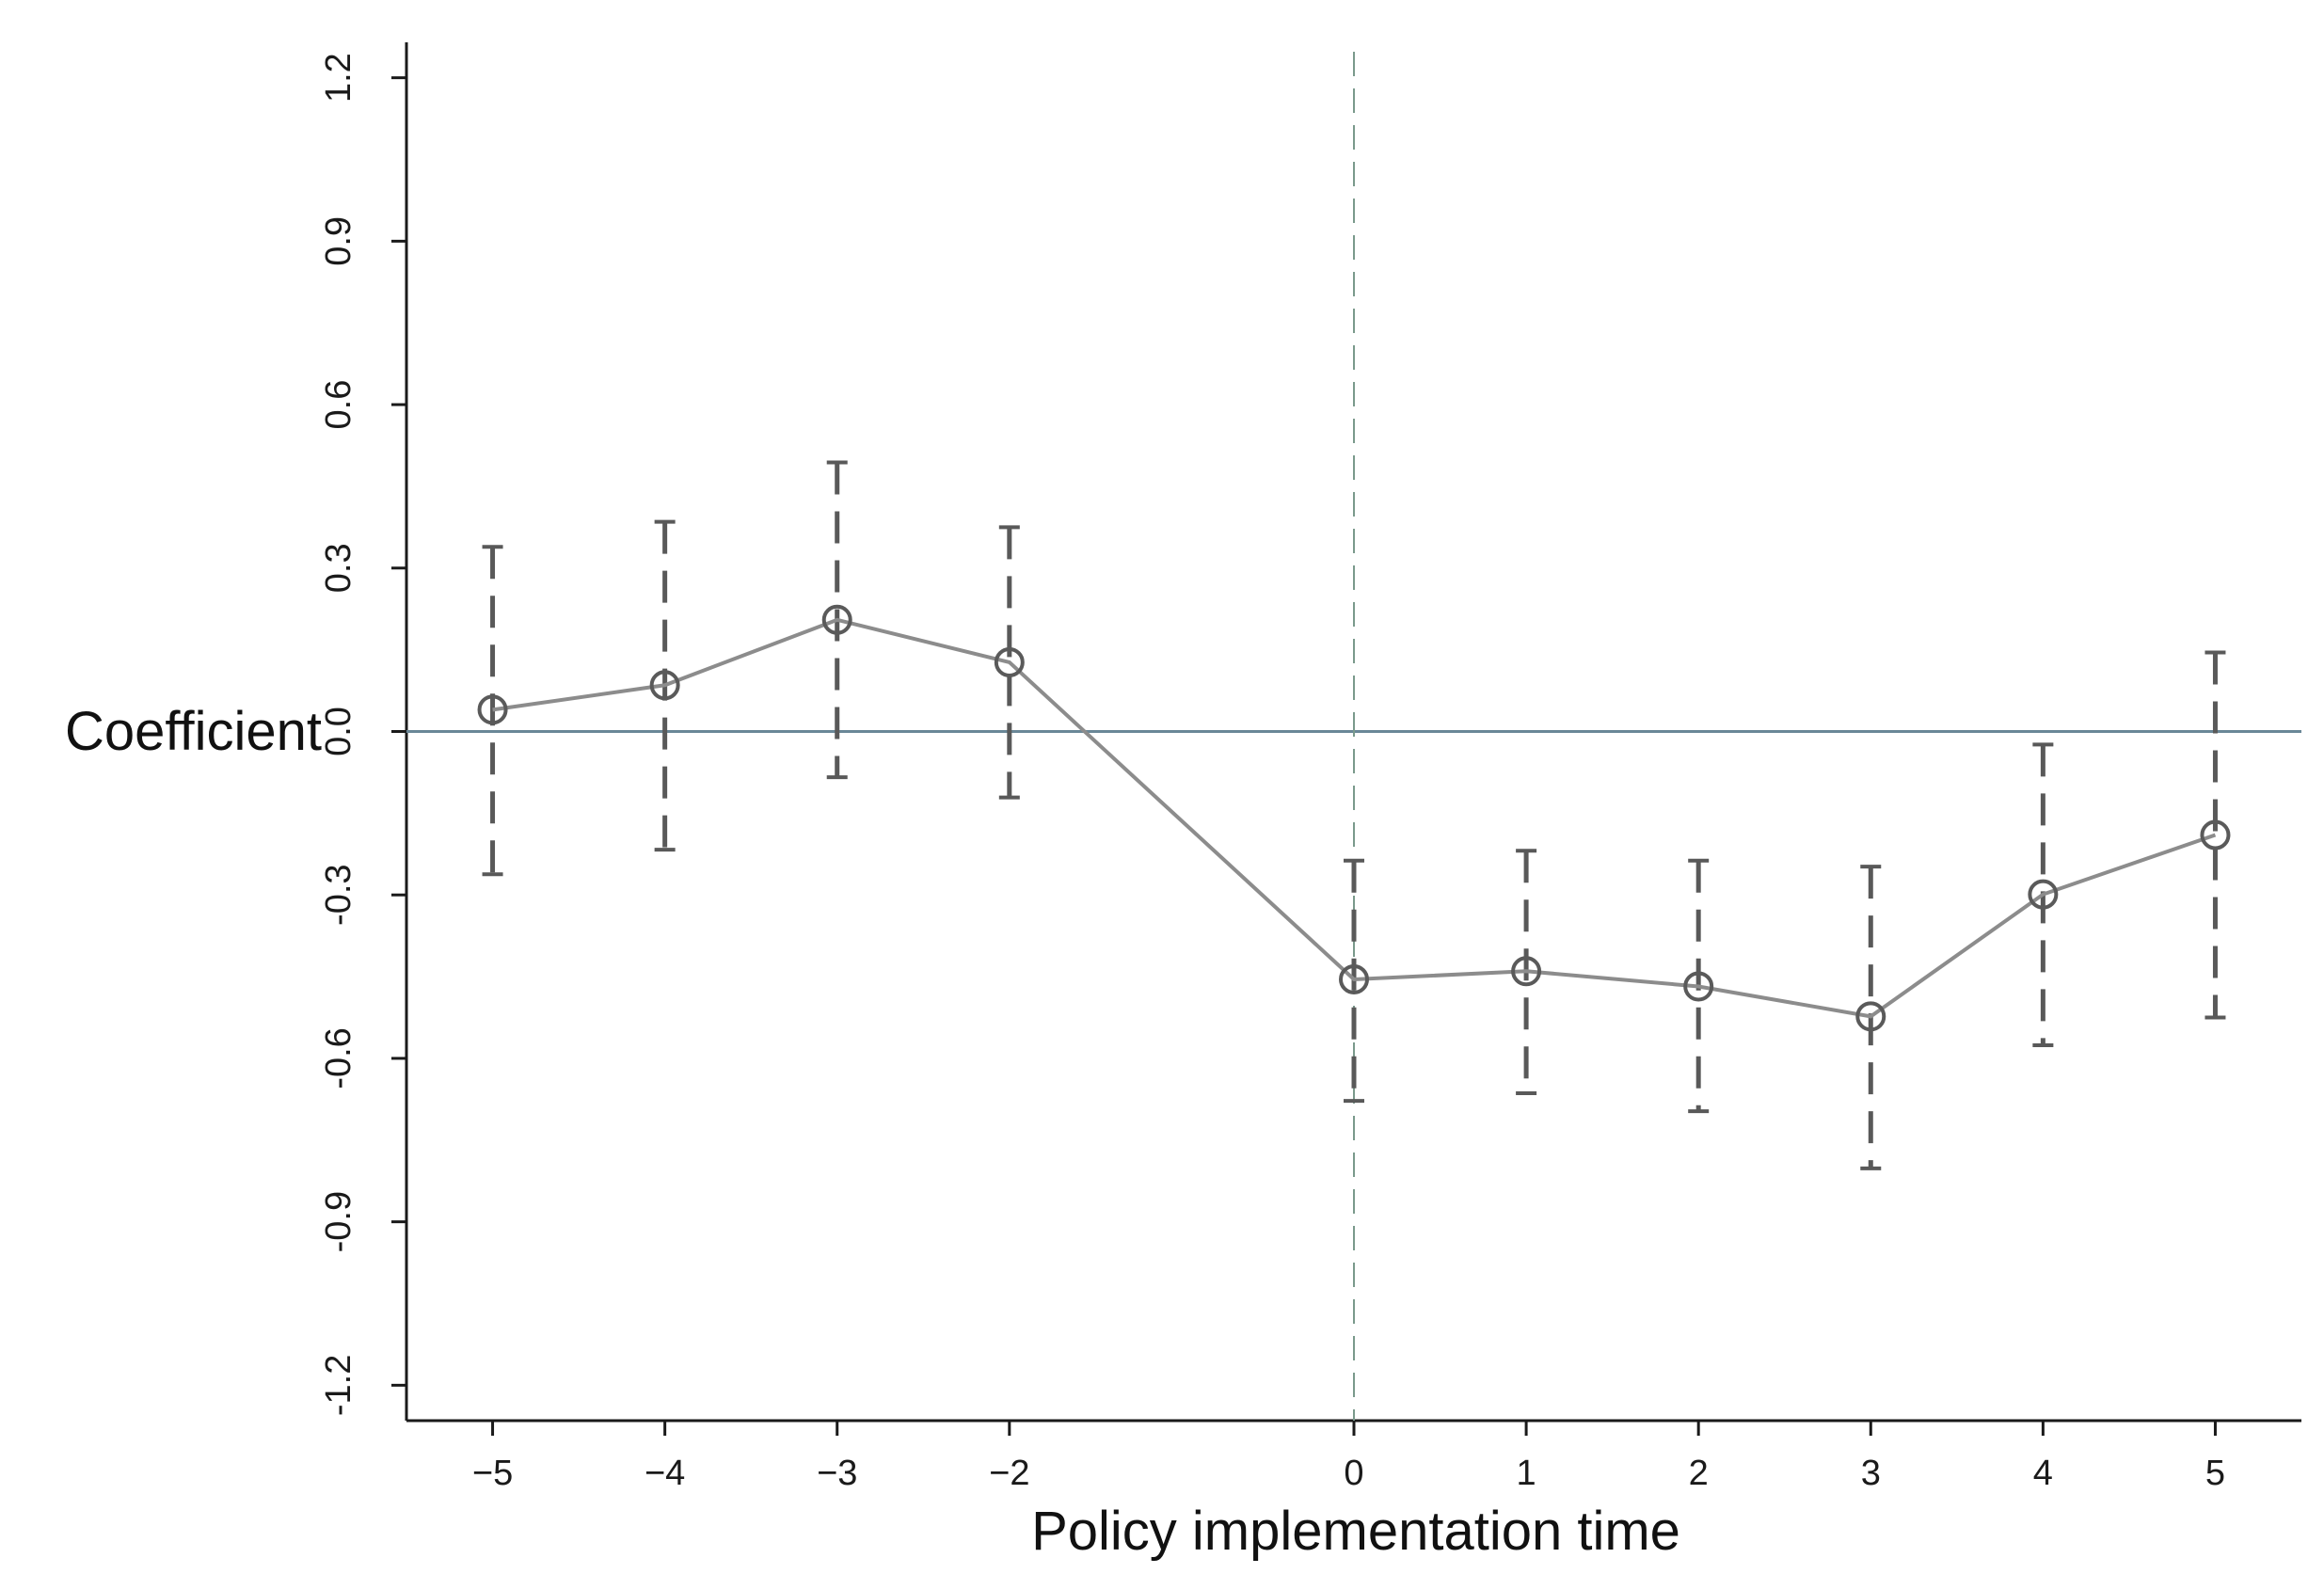  What do you see at coordinates (1353, 1473) in the screenshot?
I see `x-tick-label-4: 0` at bounding box center [1353, 1473].